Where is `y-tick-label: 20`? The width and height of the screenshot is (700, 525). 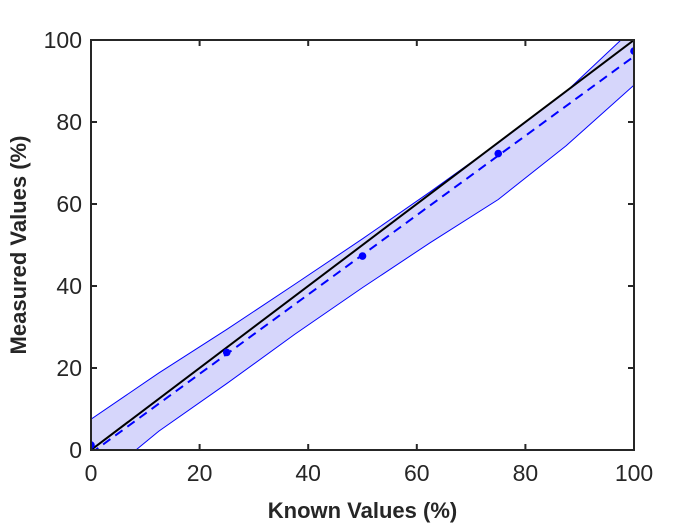
y-tick-label: 20 is located at coordinates (69, 368).